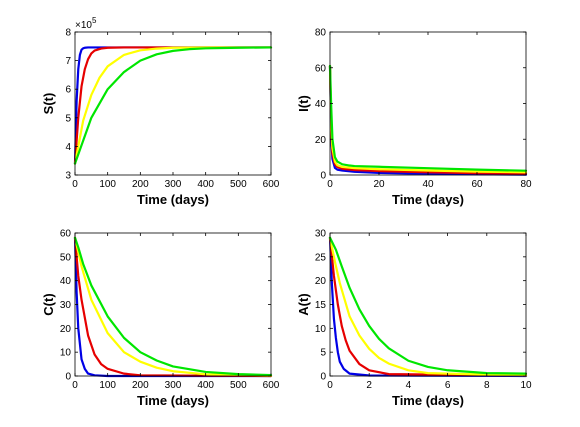  I want to click on y-tick-label: 50, so click(66, 257).